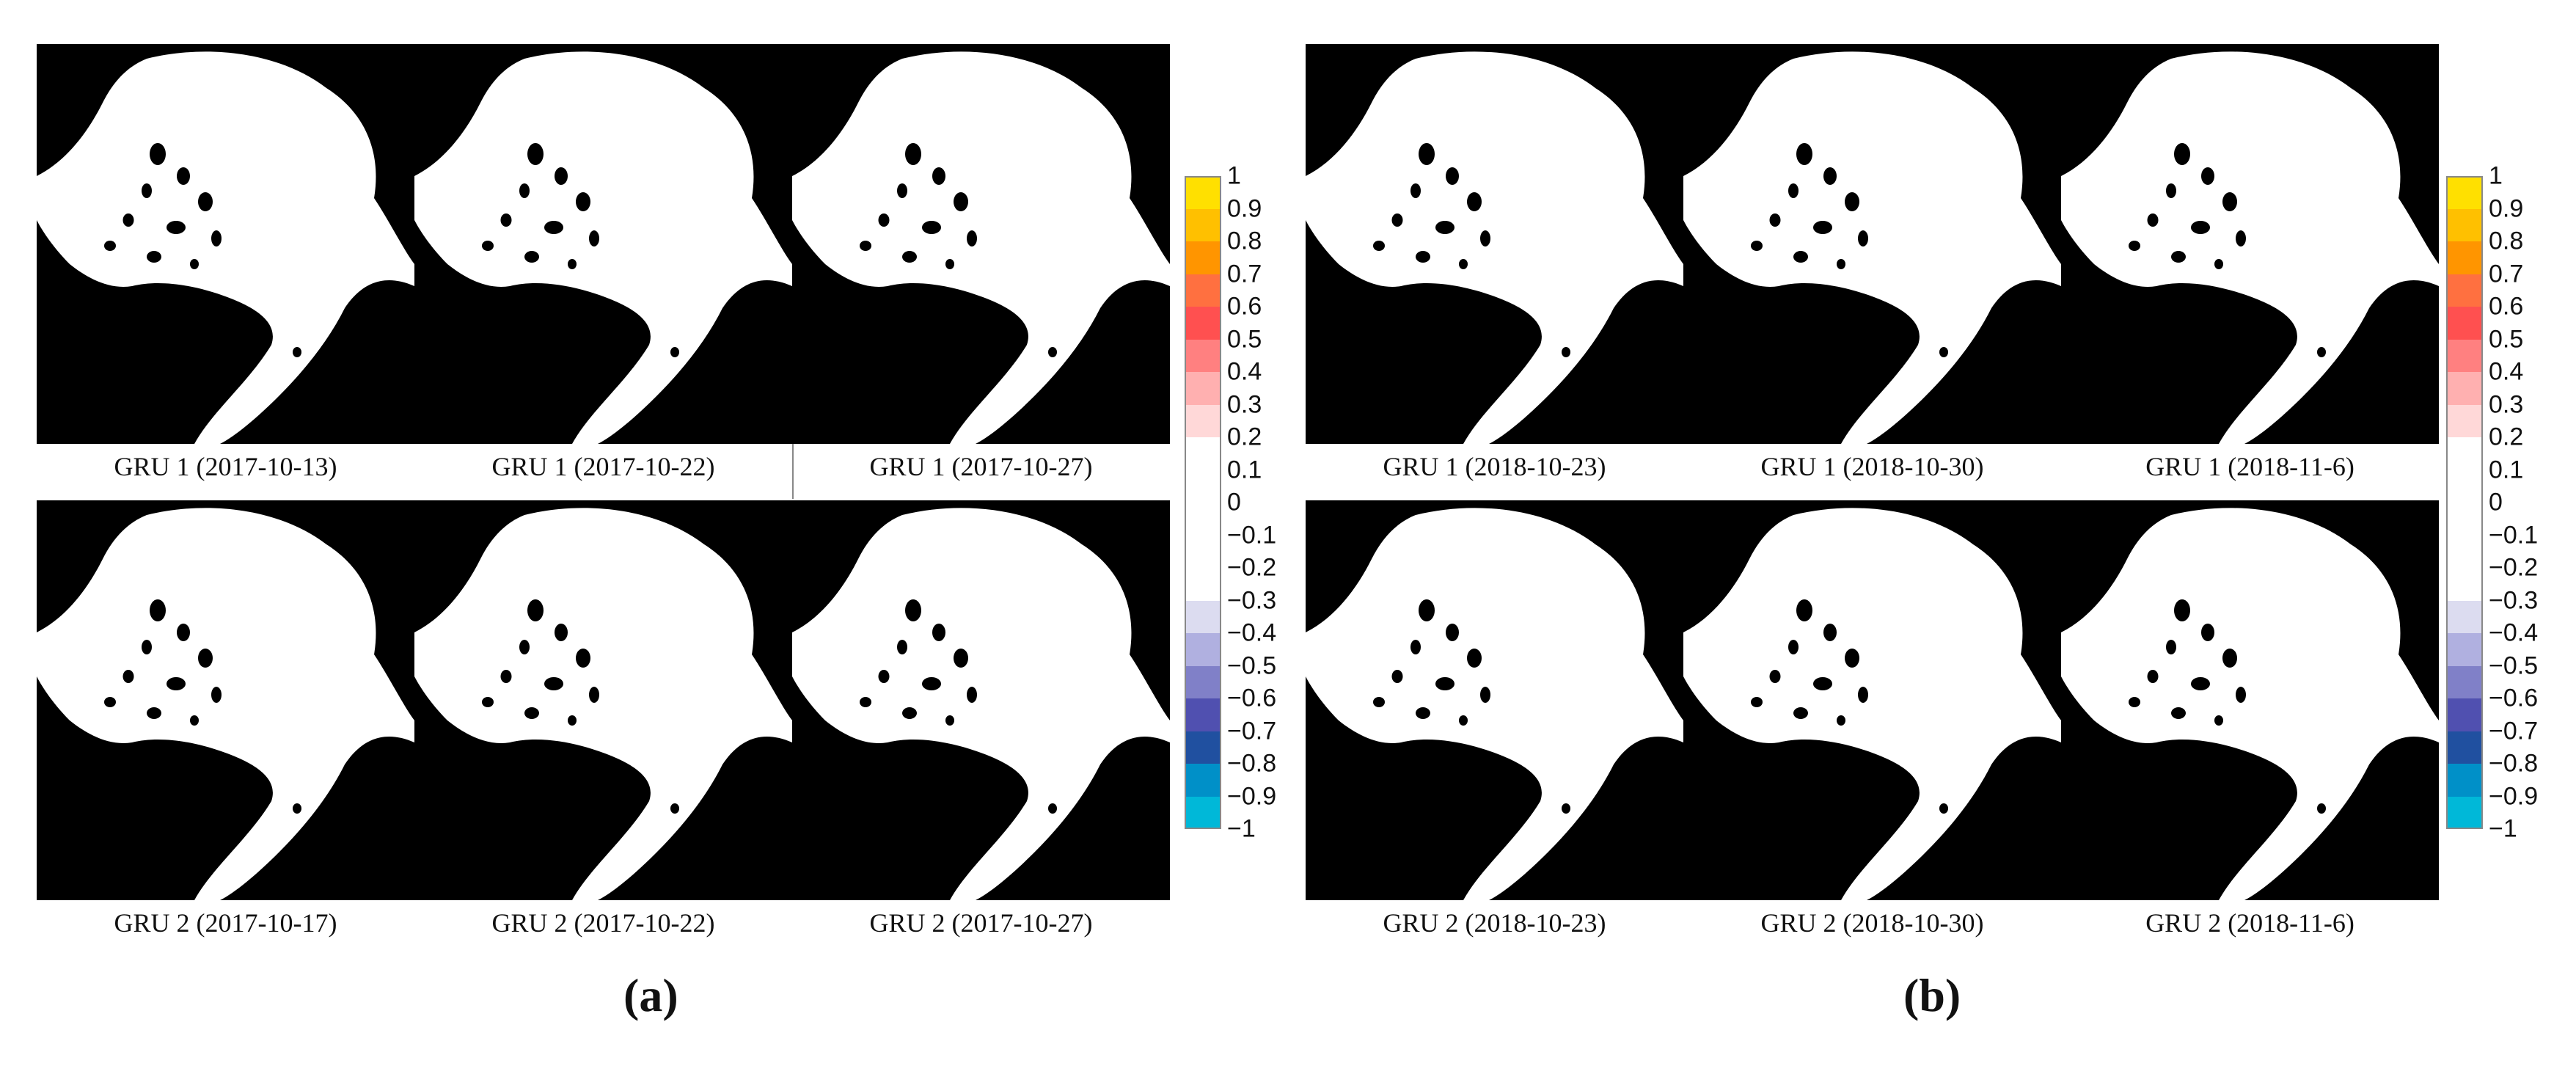  Describe the element at coordinates (2496, 502) in the screenshot. I see `colorbar-tick-label: 0` at that location.